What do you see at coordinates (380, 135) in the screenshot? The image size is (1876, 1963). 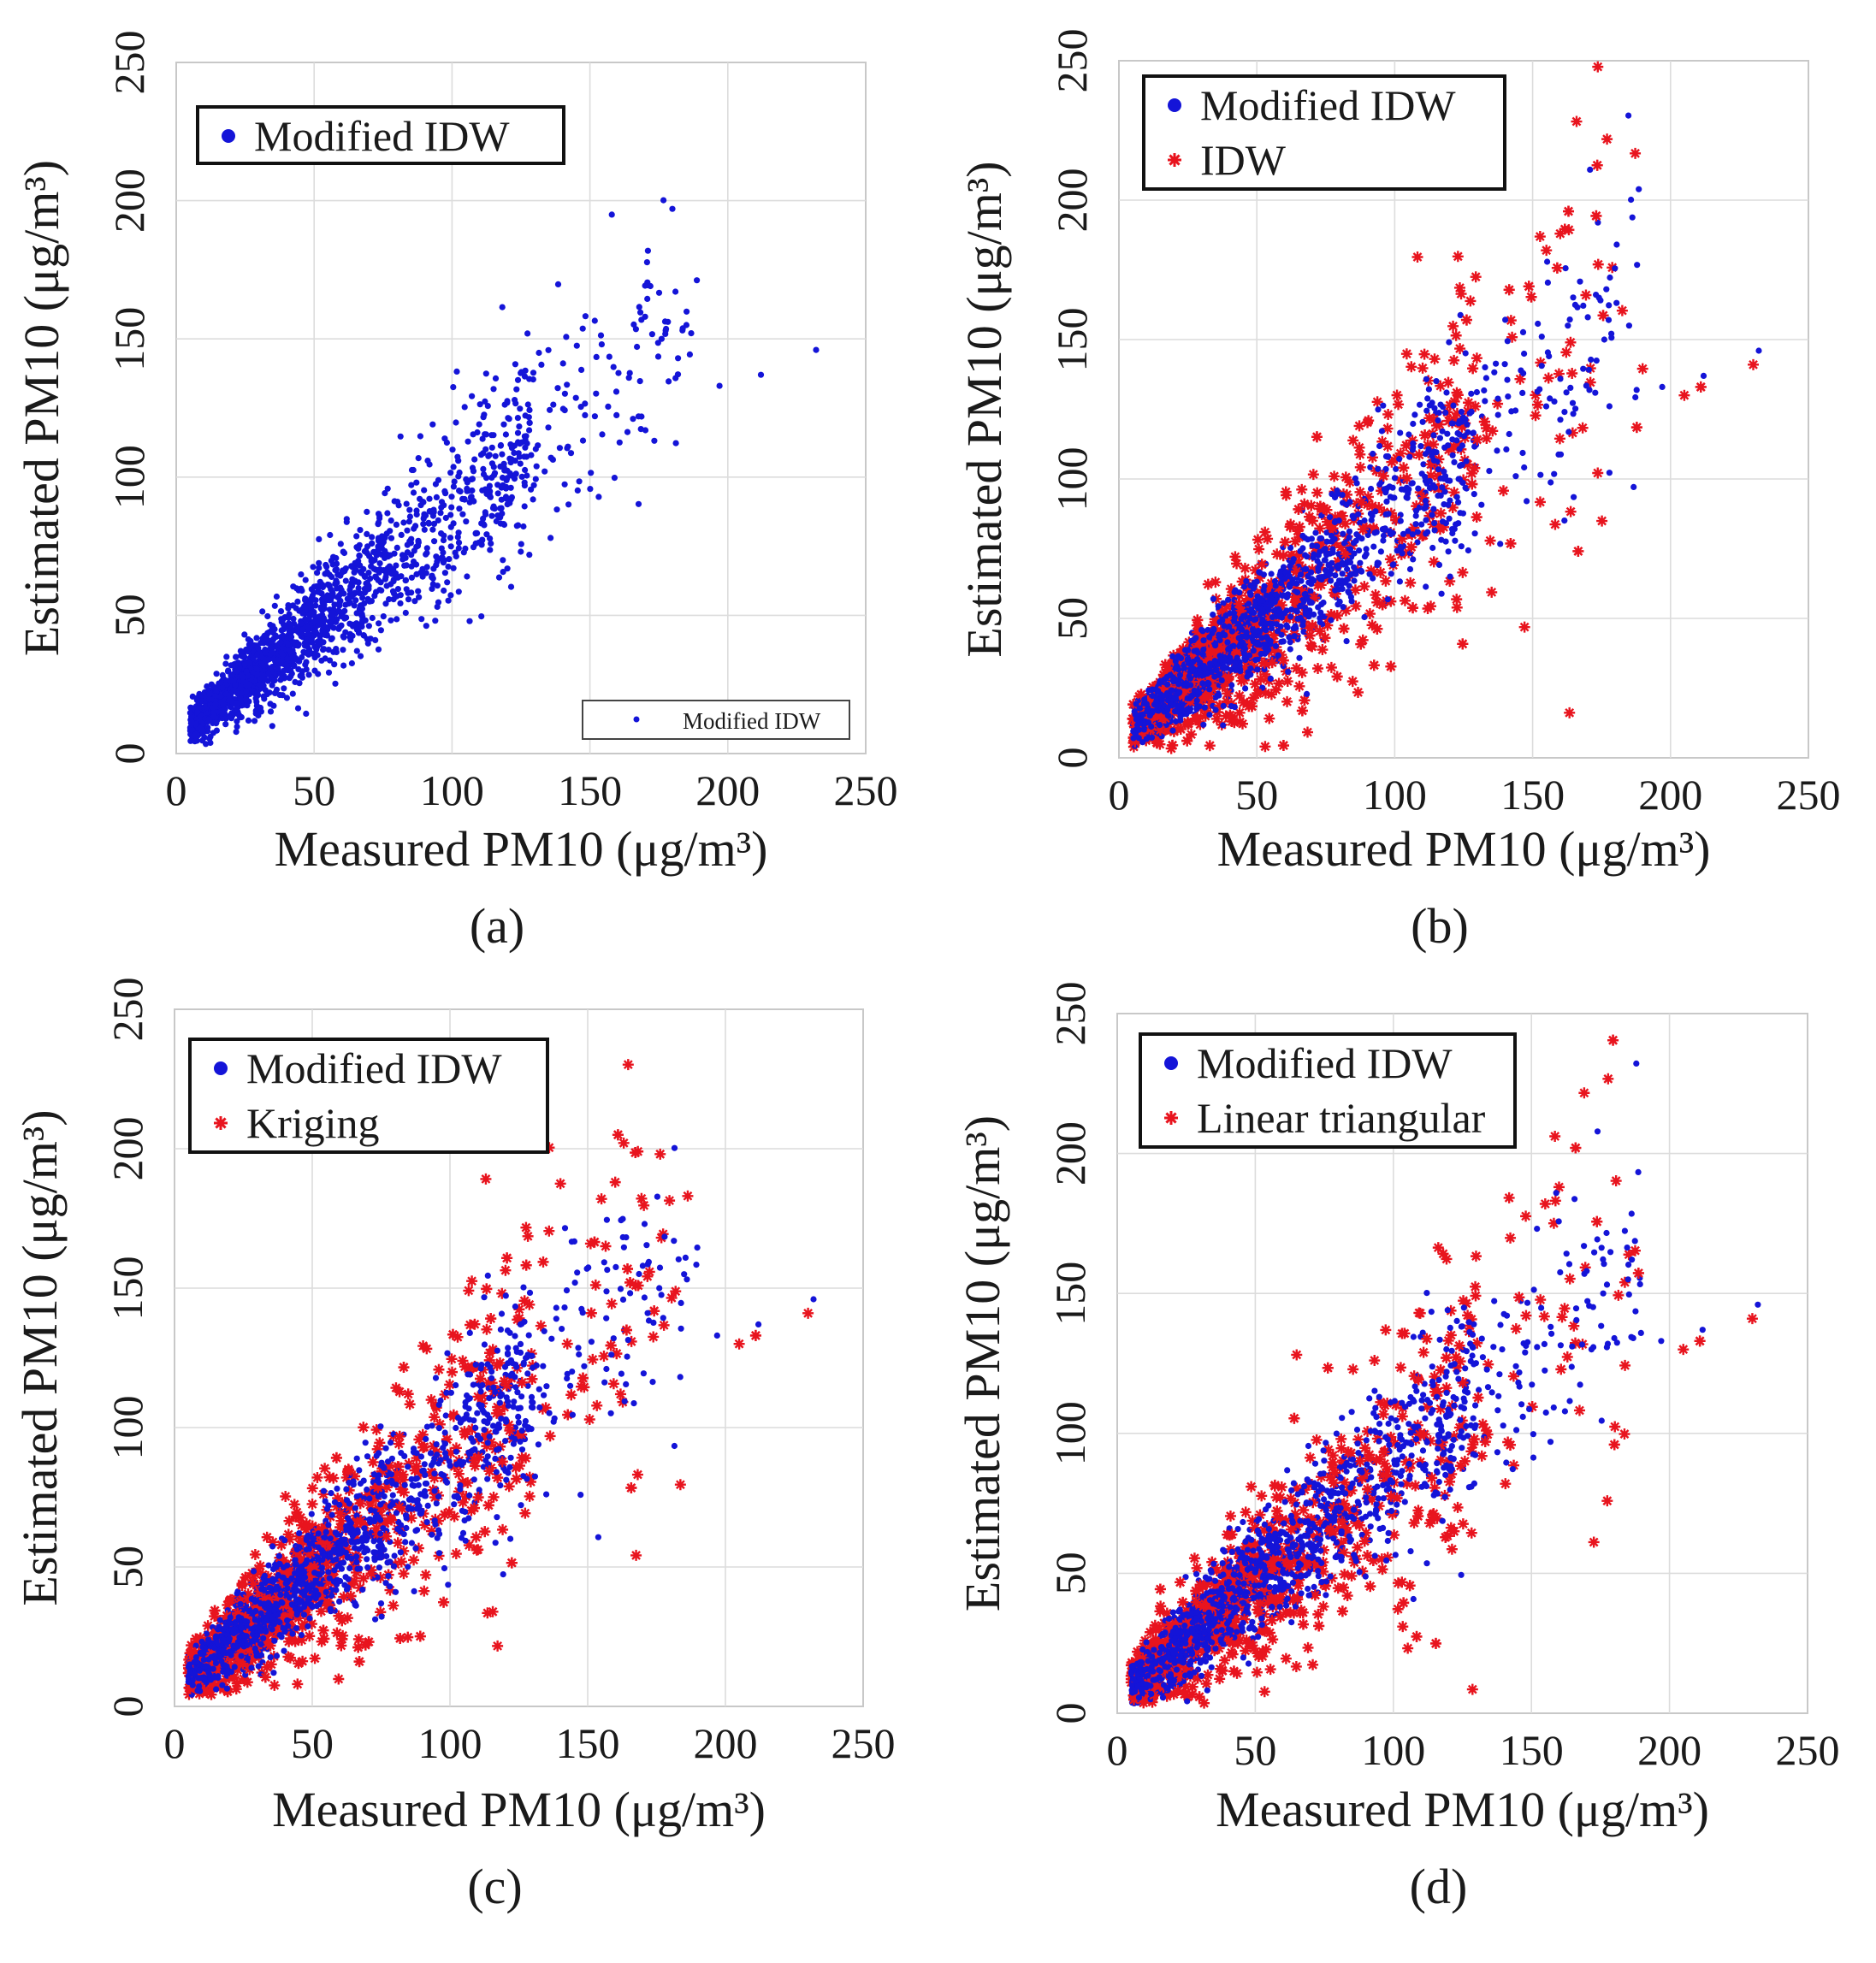 I see `legend-box` at bounding box center [380, 135].